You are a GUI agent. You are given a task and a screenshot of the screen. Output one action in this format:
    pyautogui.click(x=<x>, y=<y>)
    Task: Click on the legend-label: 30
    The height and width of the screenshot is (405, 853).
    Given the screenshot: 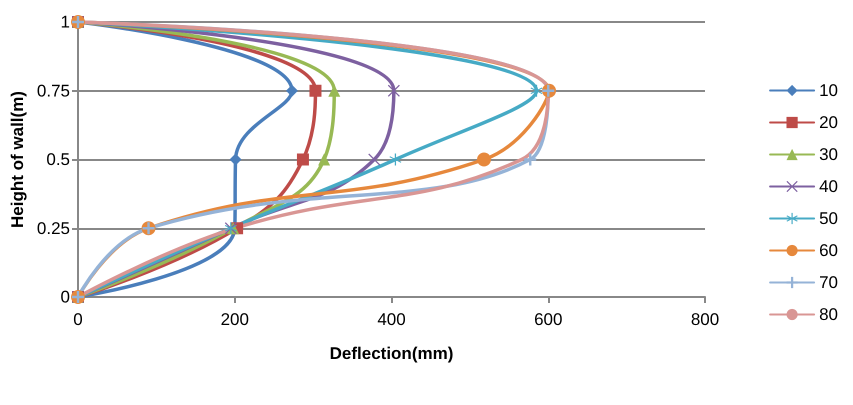 What is the action you would take?
    pyautogui.click(x=828, y=154)
    